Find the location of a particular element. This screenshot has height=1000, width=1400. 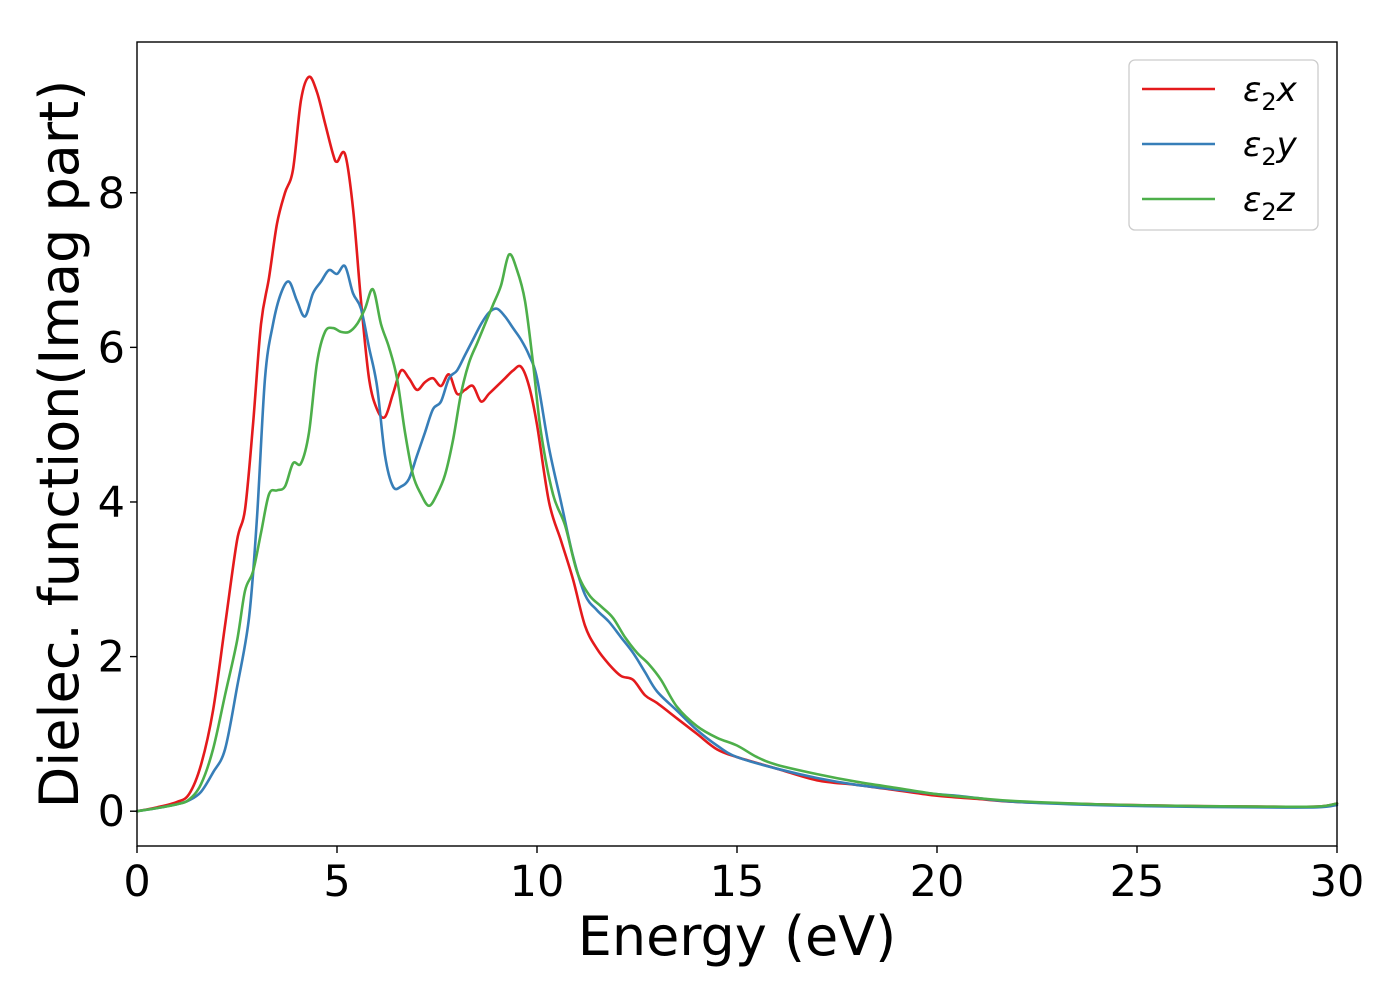

x-tick-label: 15 is located at coordinates (737, 882).